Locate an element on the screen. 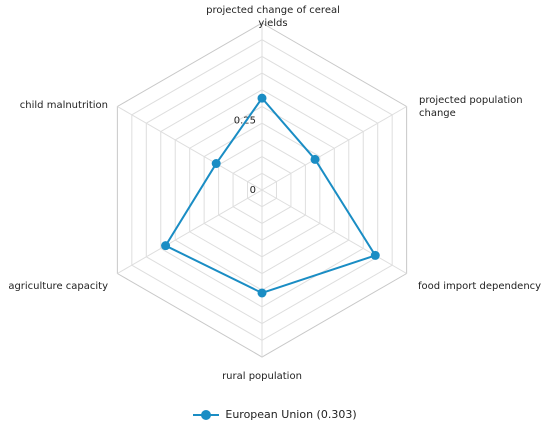 The image size is (550, 442). legend-series-label: European Union (0.303) is located at coordinates (291, 414).